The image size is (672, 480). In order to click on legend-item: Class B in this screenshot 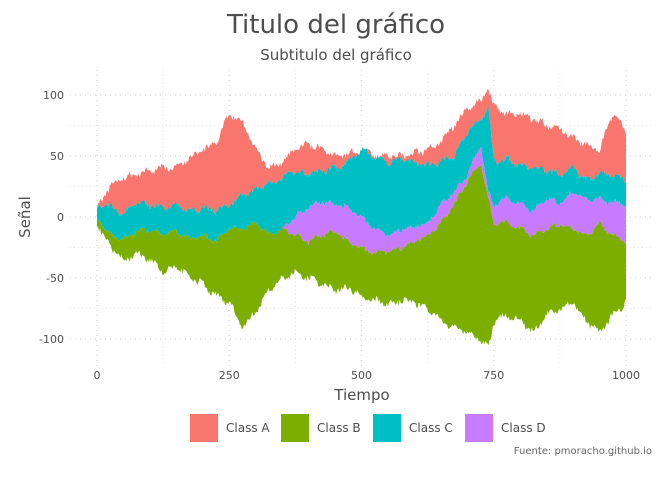, I will do `click(321, 428)`.